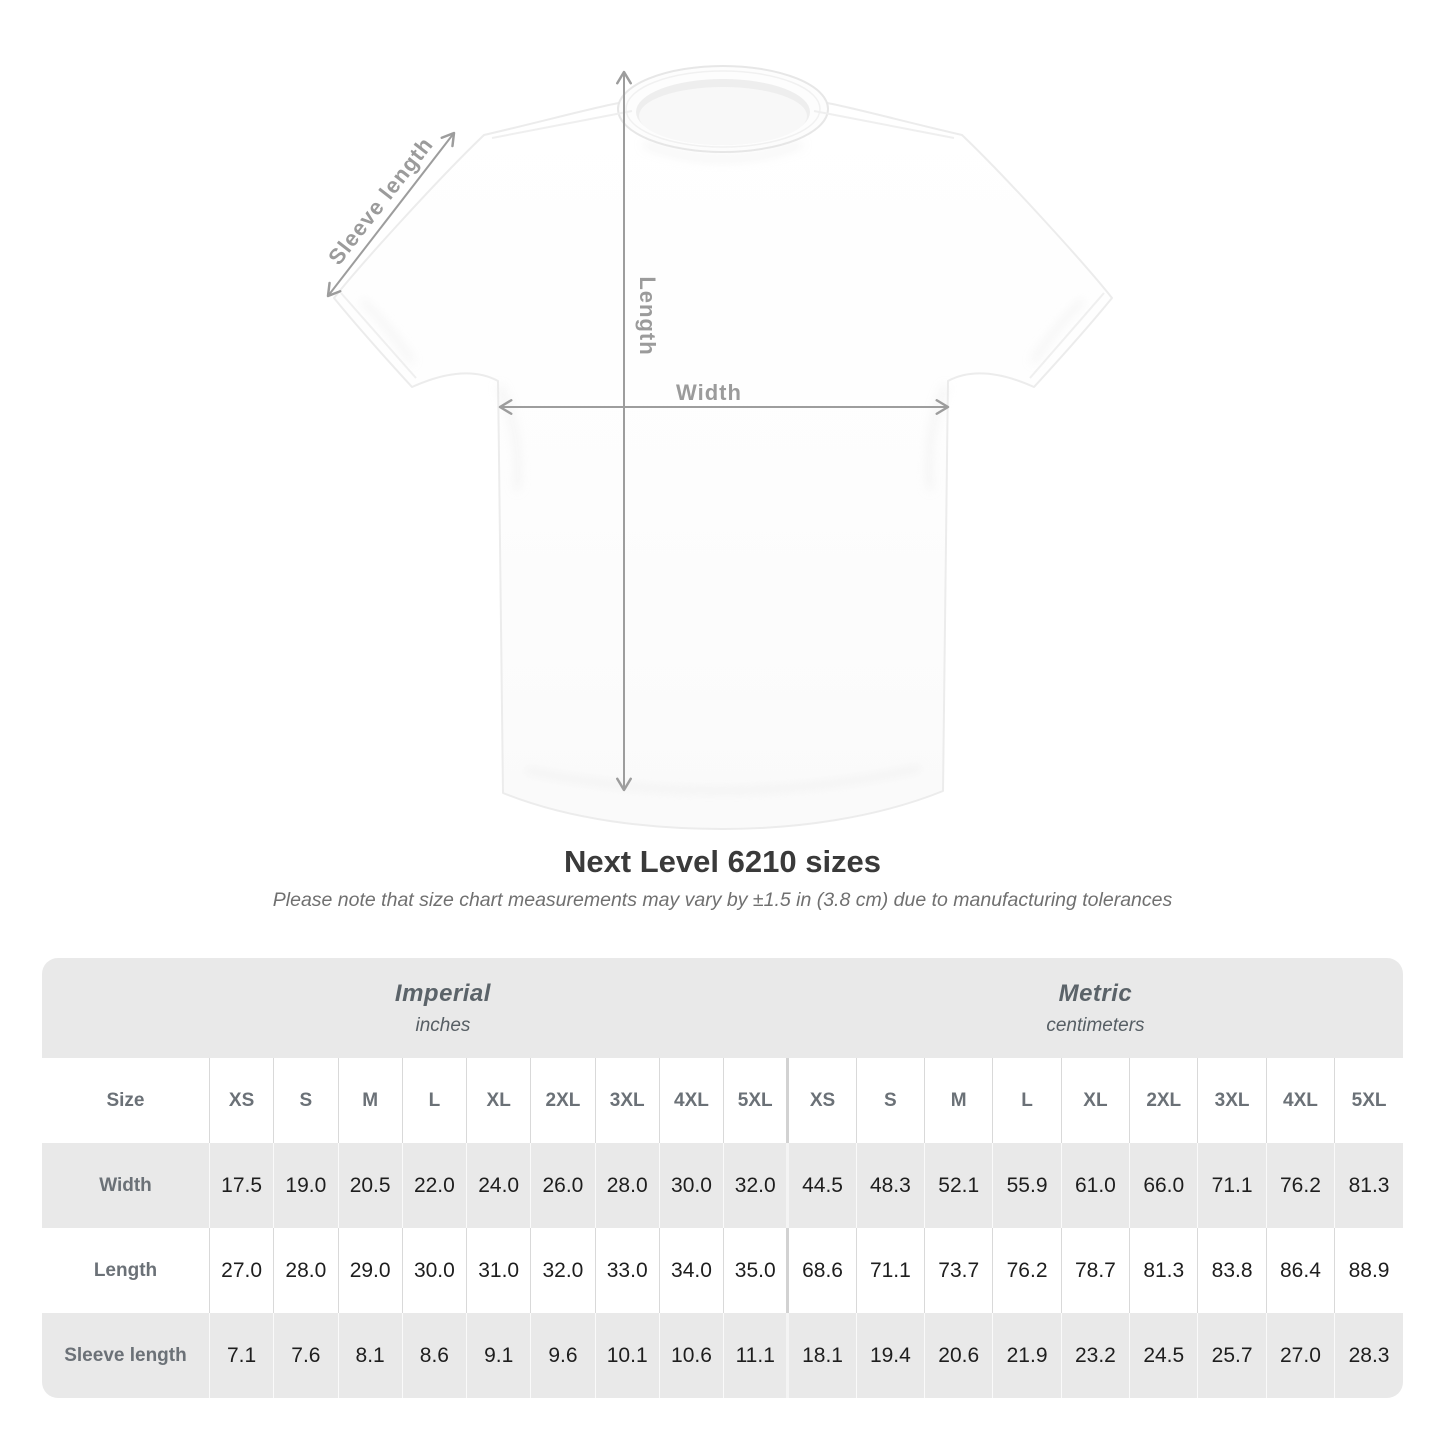 The width and height of the screenshot is (1445, 1445). I want to click on size-header-metric-l: L, so click(1027, 1100).